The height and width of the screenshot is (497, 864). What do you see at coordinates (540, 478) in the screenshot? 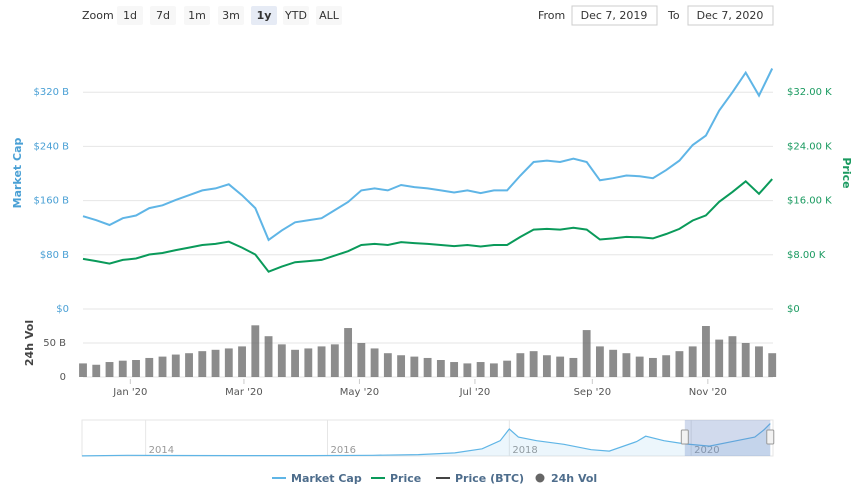
I see `legend-swatch` at bounding box center [540, 478].